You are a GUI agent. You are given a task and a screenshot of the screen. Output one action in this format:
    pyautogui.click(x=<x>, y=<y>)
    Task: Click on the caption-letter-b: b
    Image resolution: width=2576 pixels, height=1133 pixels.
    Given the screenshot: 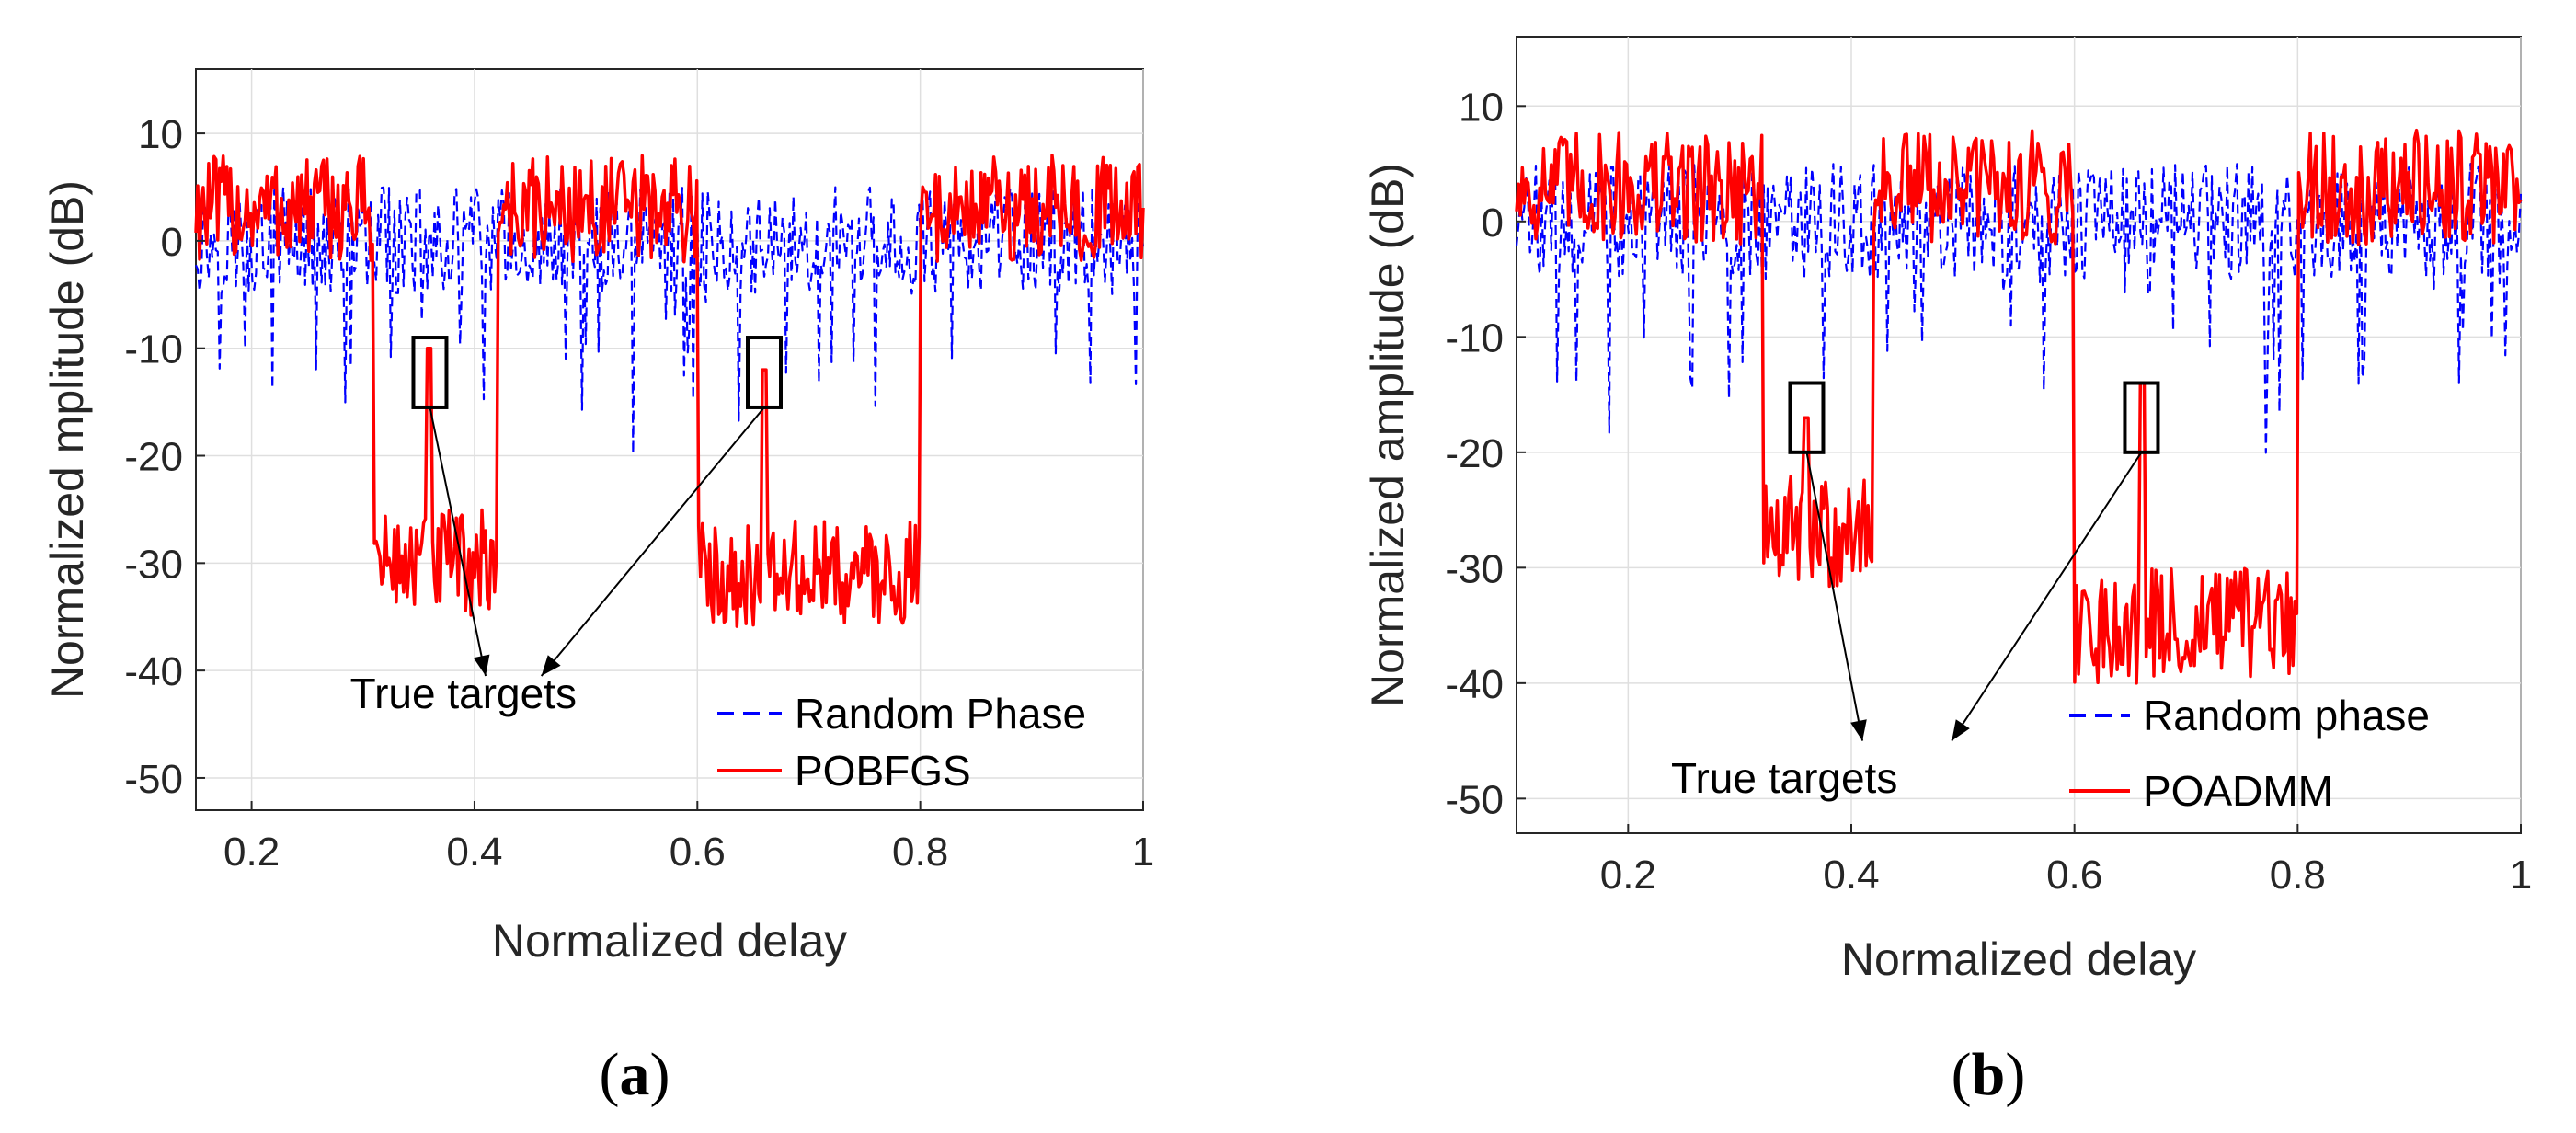 What is the action you would take?
    pyautogui.click(x=1989, y=1074)
    